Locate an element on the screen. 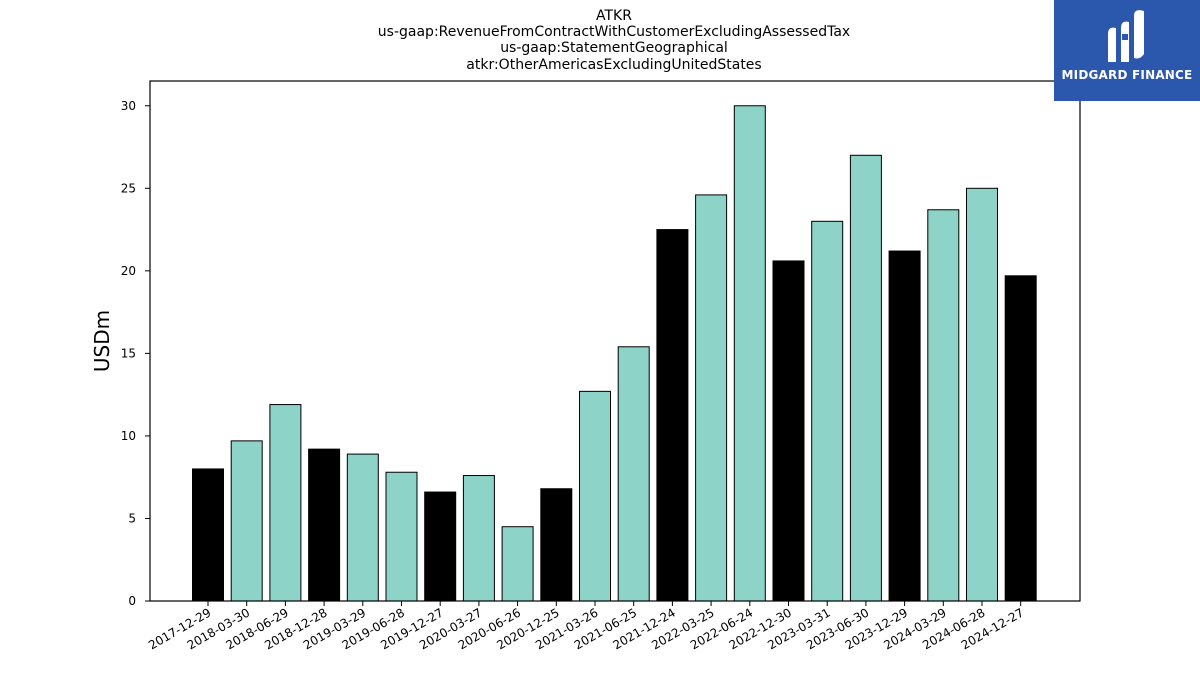  title-line-3: us-gaap:StatementGeographical is located at coordinates (614, 48).